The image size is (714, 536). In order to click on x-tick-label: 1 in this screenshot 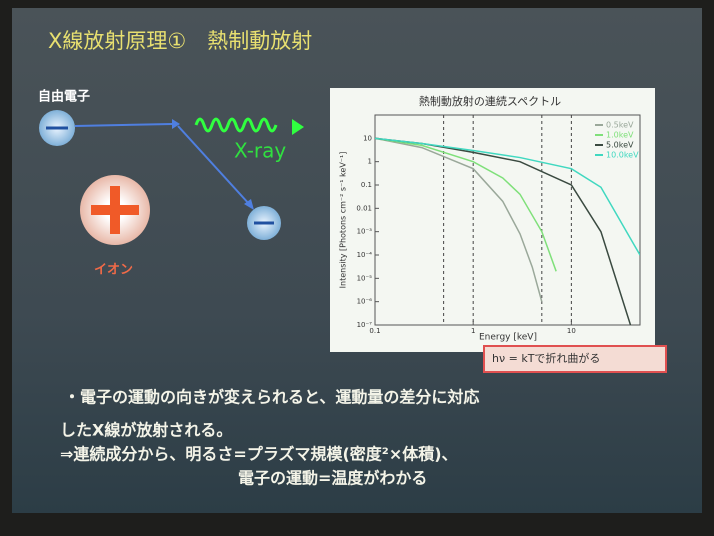, I will do `click(473, 331)`.